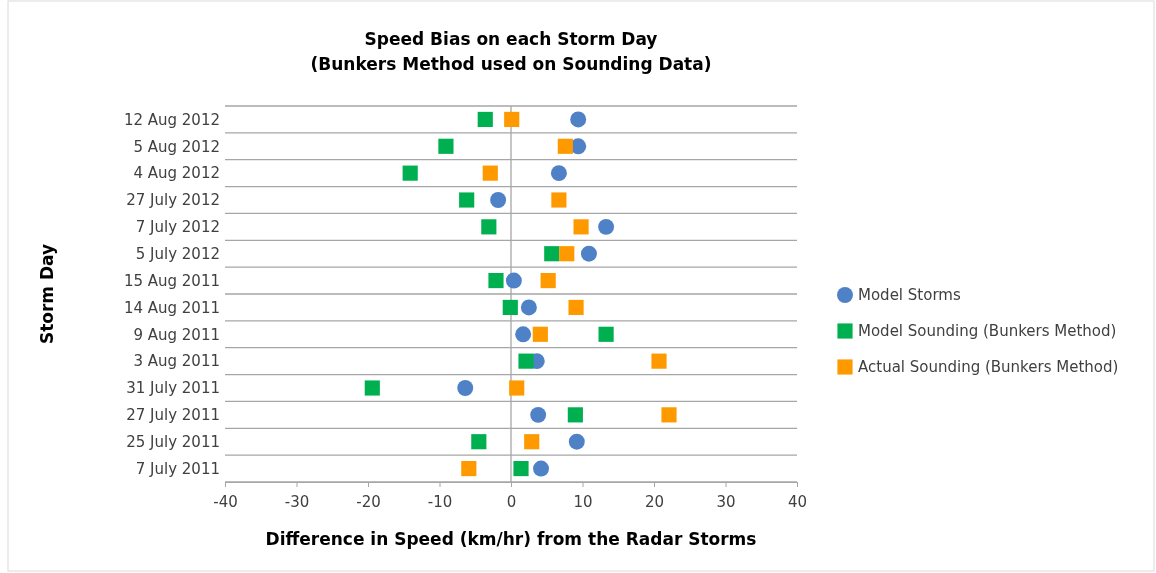 The height and width of the screenshot is (573, 1156). What do you see at coordinates (47, 294) in the screenshot?
I see `y-axis-title: Storm Day` at bounding box center [47, 294].